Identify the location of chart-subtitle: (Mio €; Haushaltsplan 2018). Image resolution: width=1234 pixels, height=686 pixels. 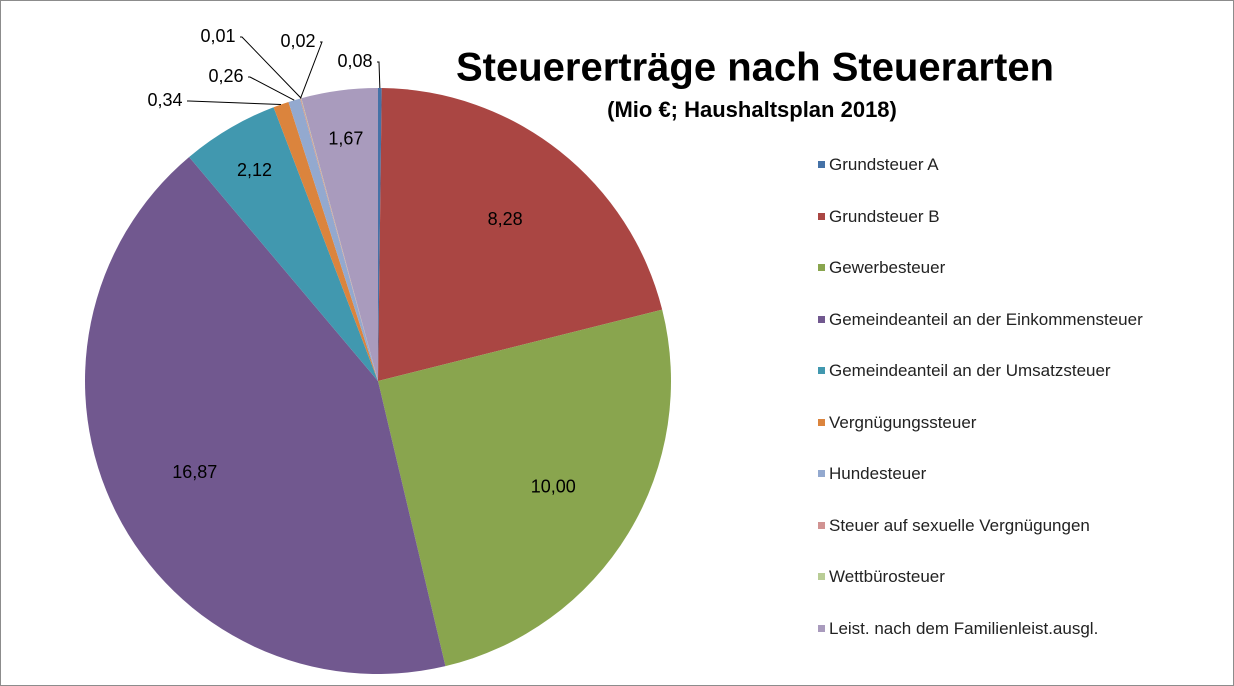
(752, 109).